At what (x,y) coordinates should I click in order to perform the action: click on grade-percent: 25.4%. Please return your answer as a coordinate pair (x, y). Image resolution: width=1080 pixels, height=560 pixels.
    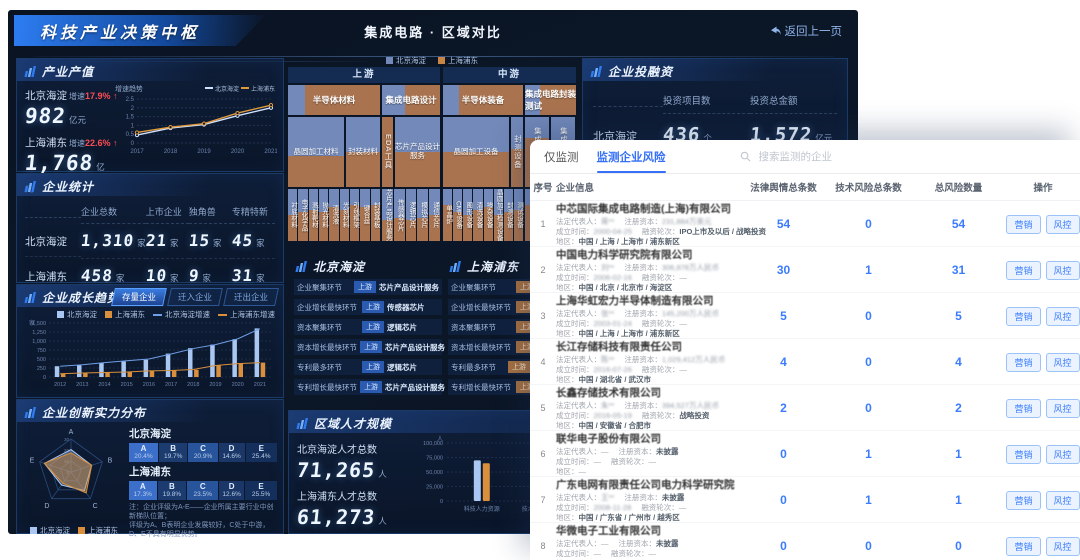
    Looking at the image, I should click on (261, 456).